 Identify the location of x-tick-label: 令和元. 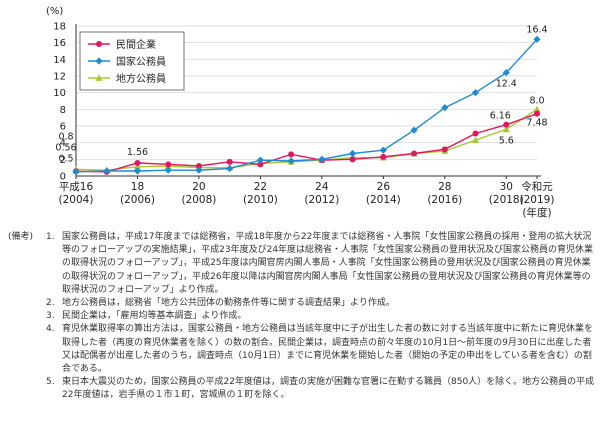
(537, 186).